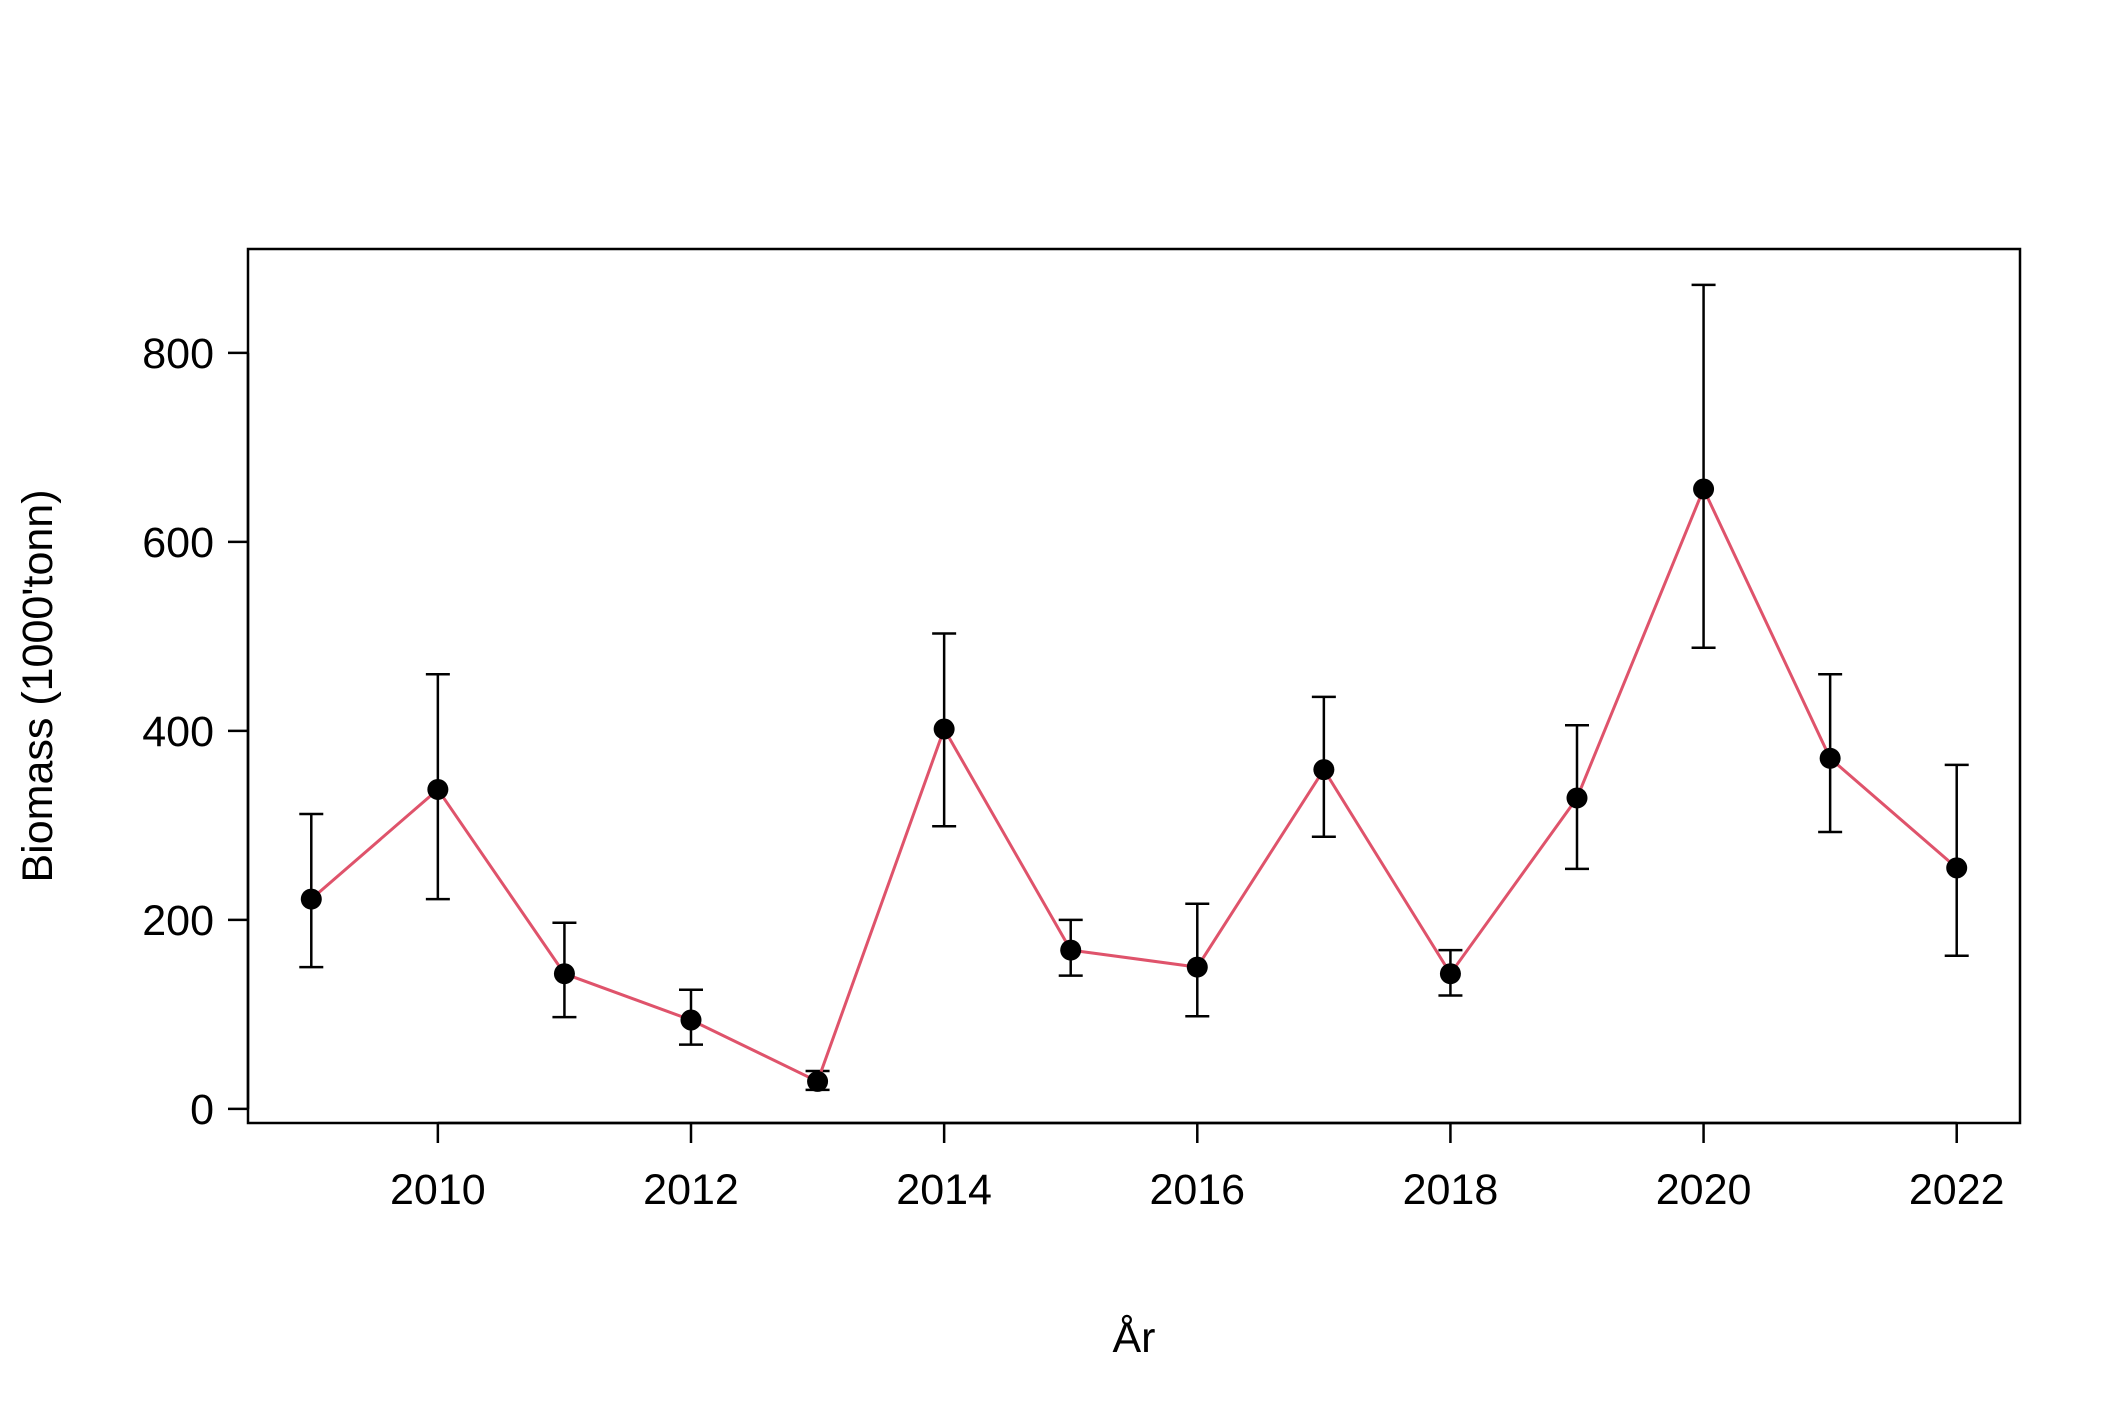  I want to click on y-tick-label: 800, so click(178, 354).